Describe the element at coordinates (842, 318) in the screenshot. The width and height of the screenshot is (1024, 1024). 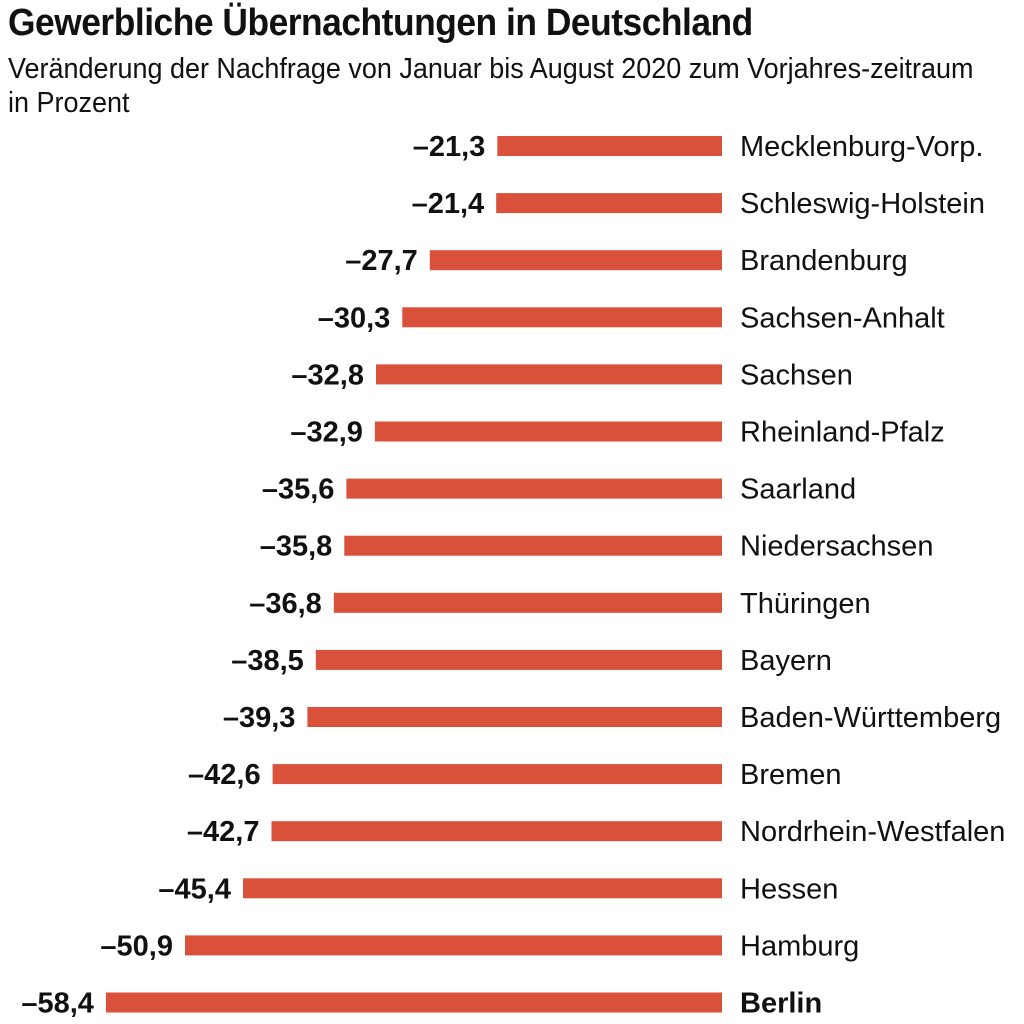
I see `category-label-3: Sachsen-Anhalt` at that location.